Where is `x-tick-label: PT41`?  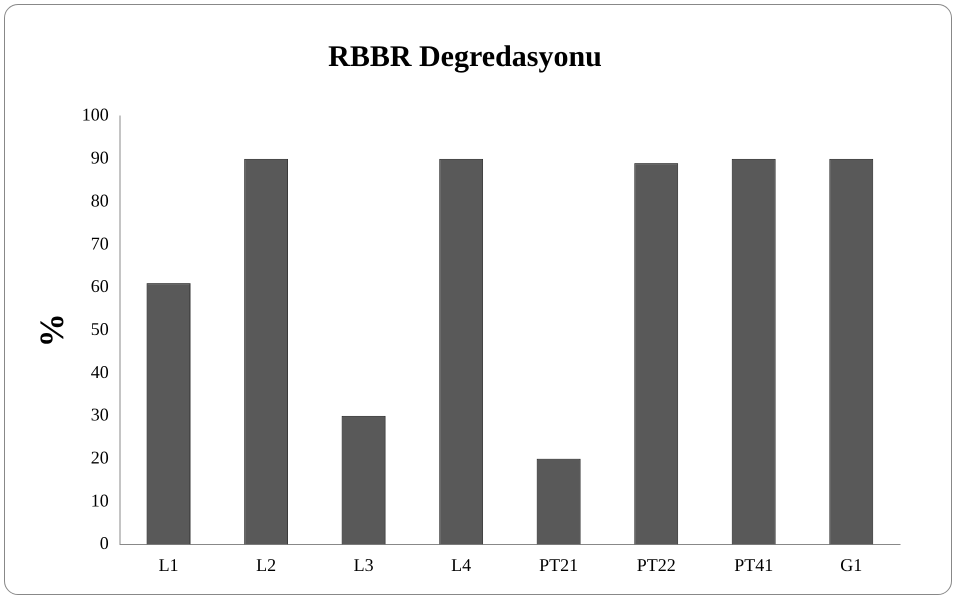 x-tick-label: PT41 is located at coordinates (754, 564).